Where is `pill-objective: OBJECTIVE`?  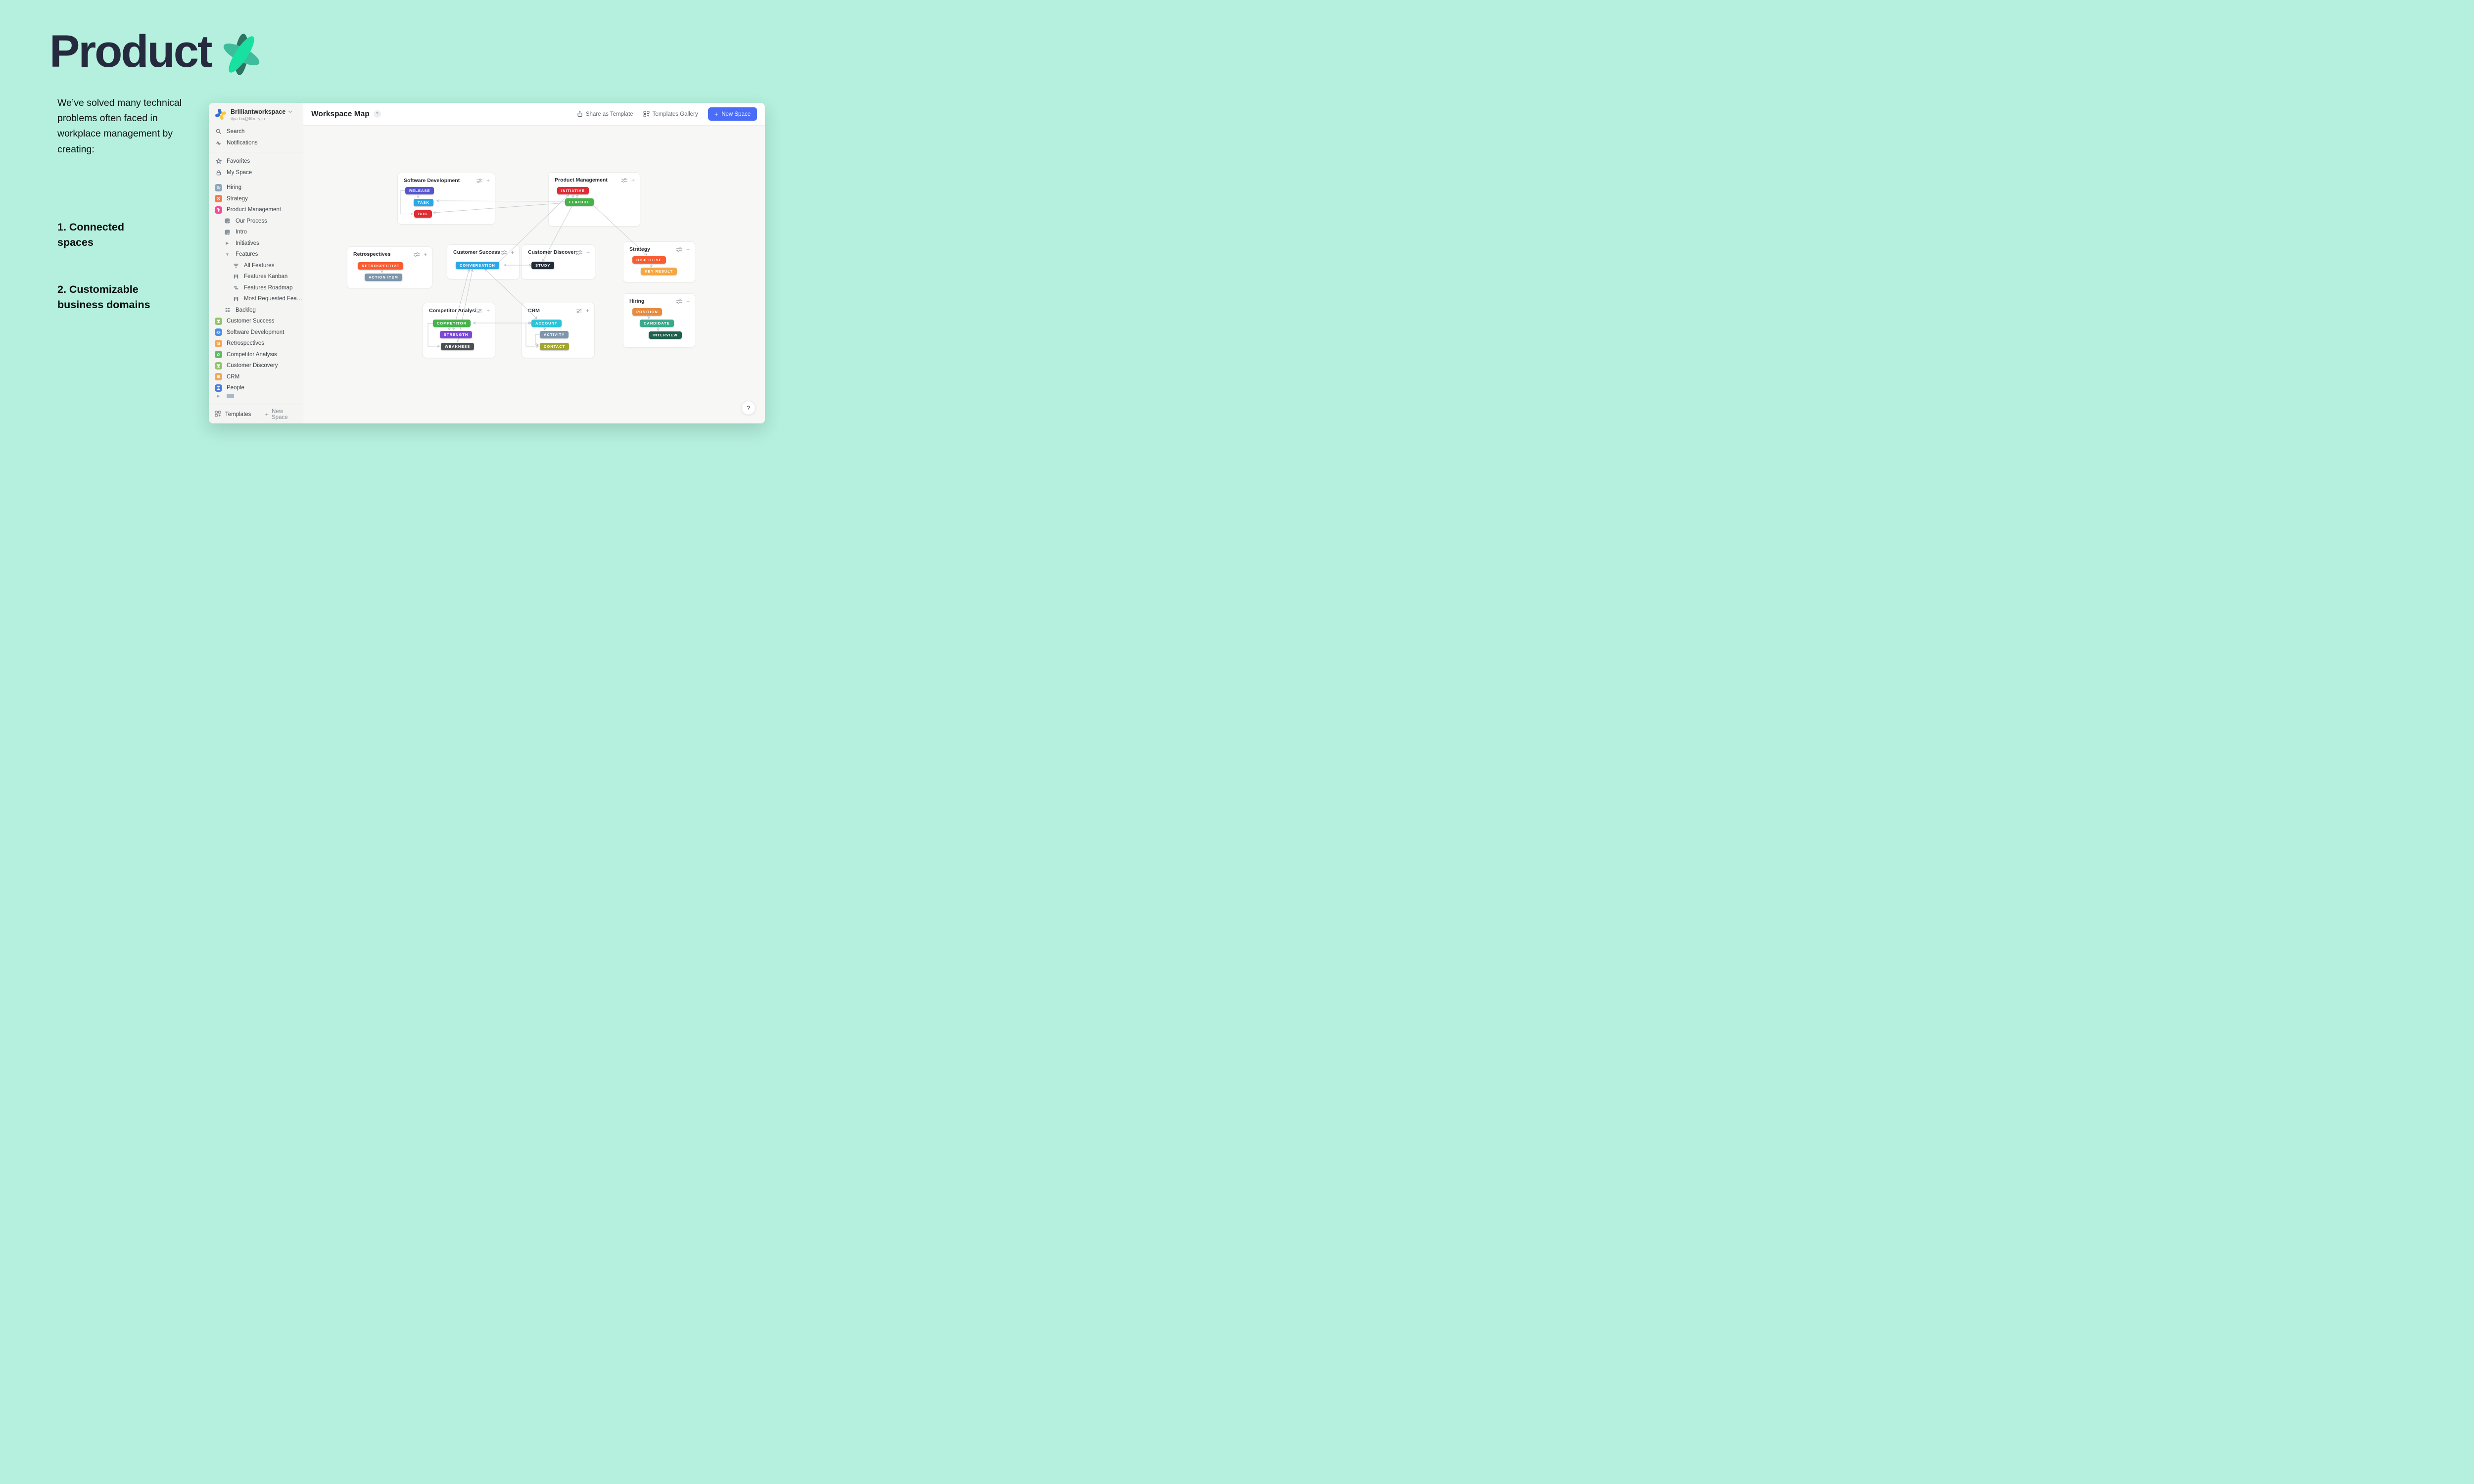 pill-objective: OBJECTIVE is located at coordinates (649, 260).